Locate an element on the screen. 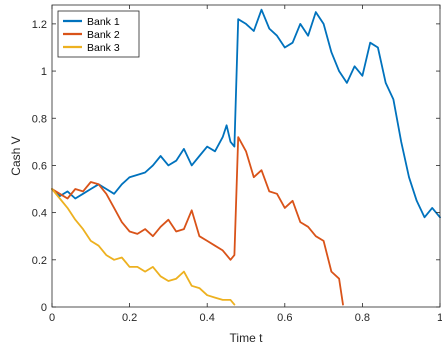  y-tick-label: 0 is located at coordinates (44, 308).